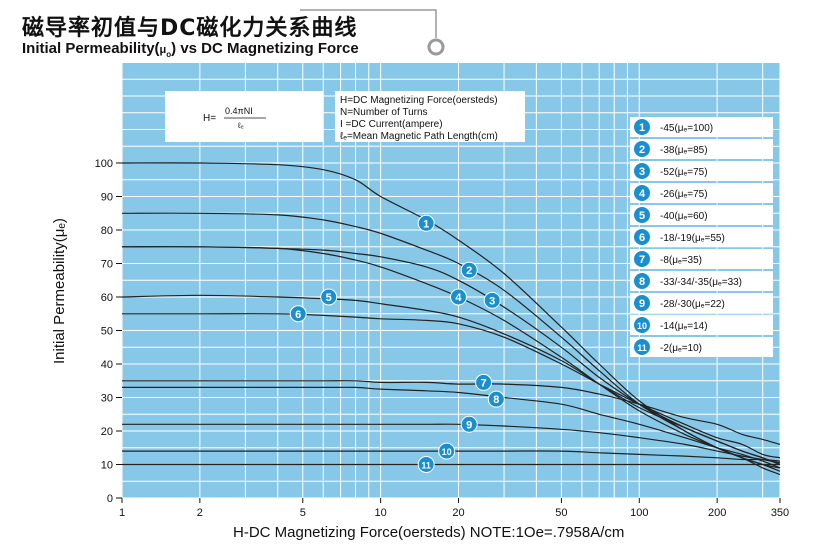 The height and width of the screenshot is (555, 815). Describe the element at coordinates (692, 304) in the screenshot. I see `legend-label: -28/-30(μₑ=22)` at that location.